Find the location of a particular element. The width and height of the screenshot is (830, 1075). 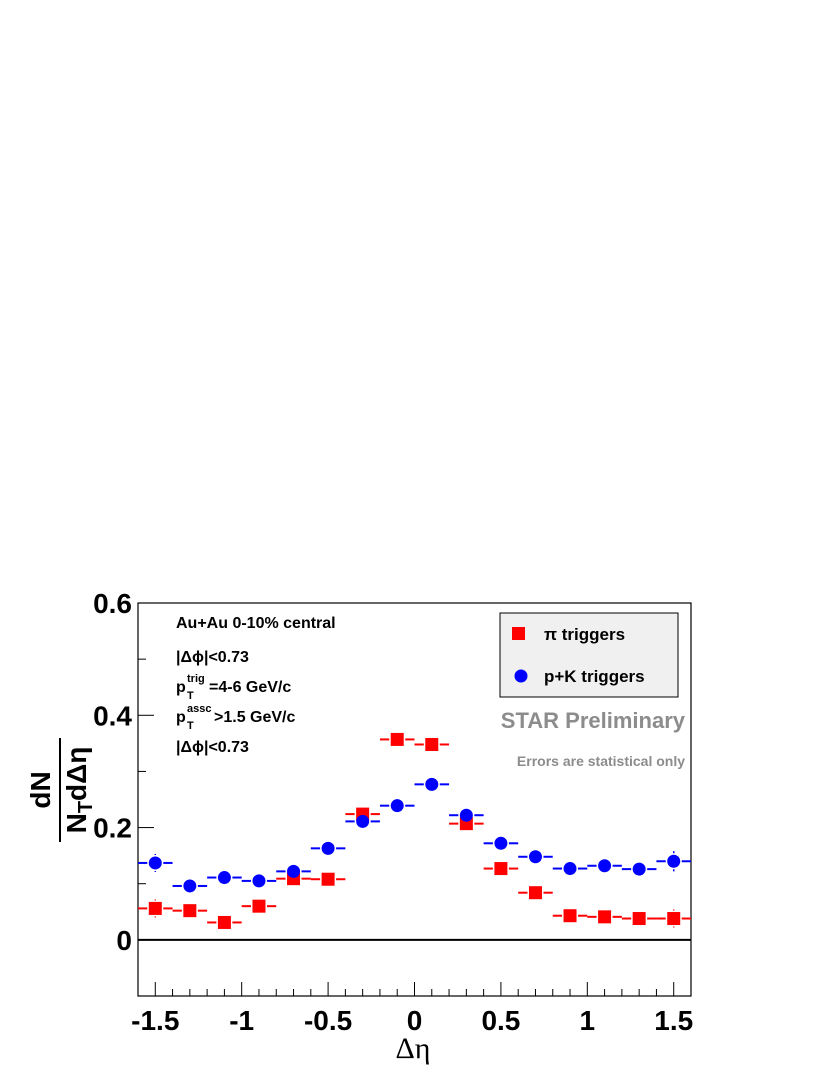

errors-note: Errors are statistical only is located at coordinates (601, 761).